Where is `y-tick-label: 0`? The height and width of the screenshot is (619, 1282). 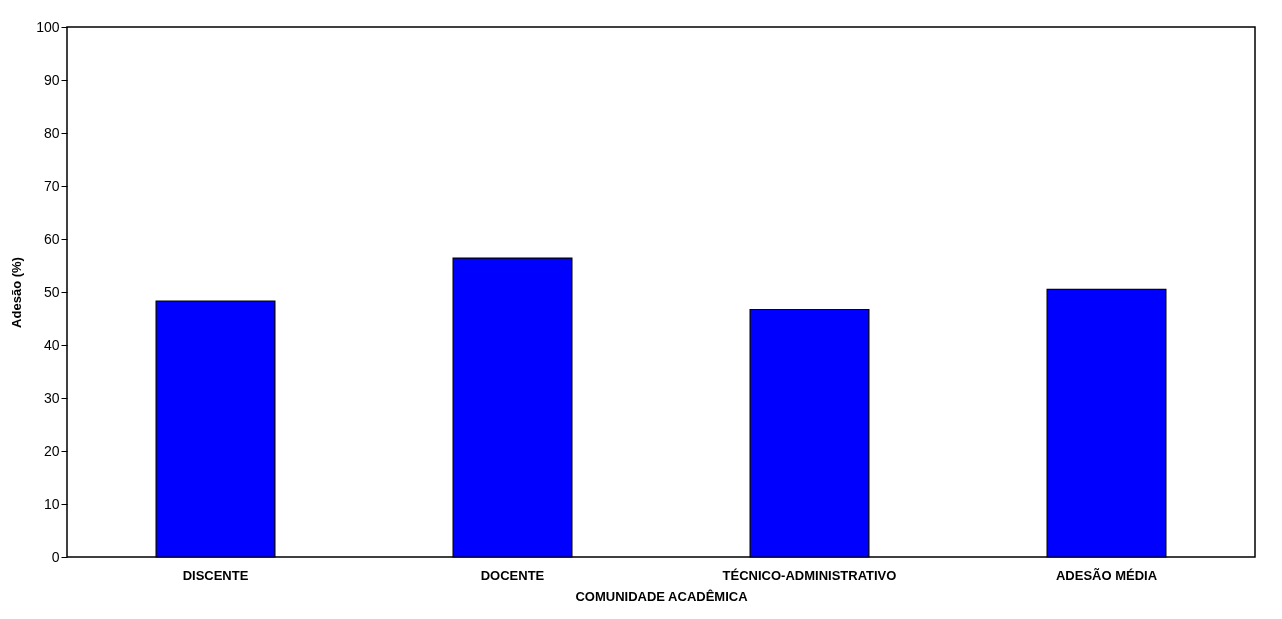
y-tick-label: 0 is located at coordinates (55, 556).